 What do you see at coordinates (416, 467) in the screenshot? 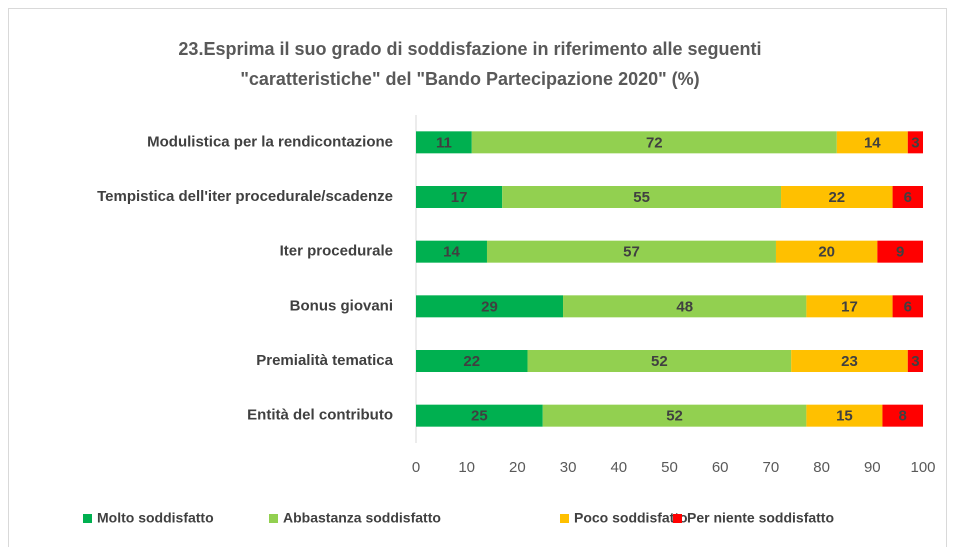
I see `x-tick-label: 0` at bounding box center [416, 467].